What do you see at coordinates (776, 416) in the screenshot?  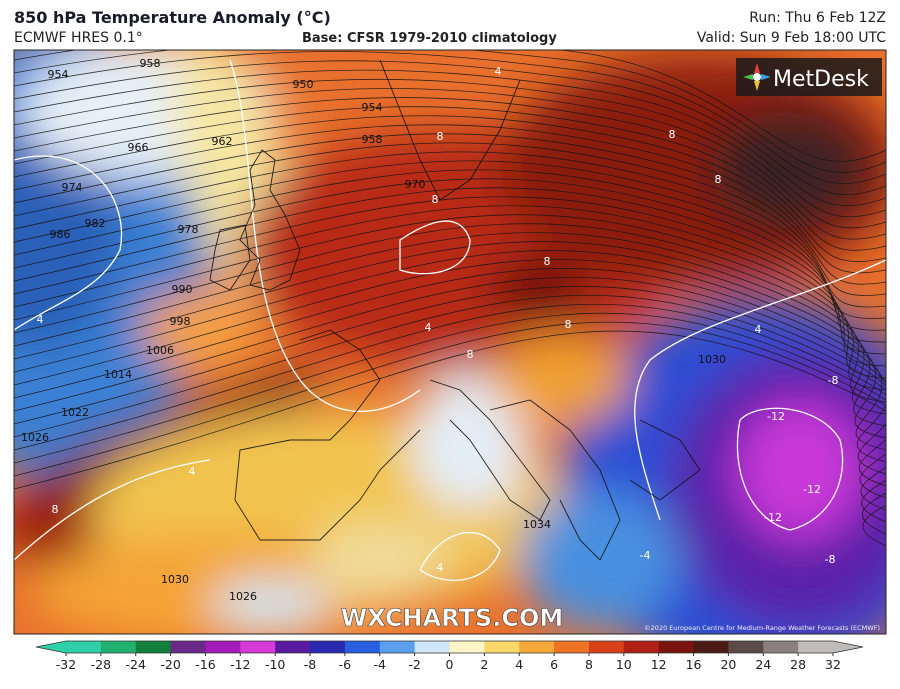 I see `anomaly-label: -12` at bounding box center [776, 416].